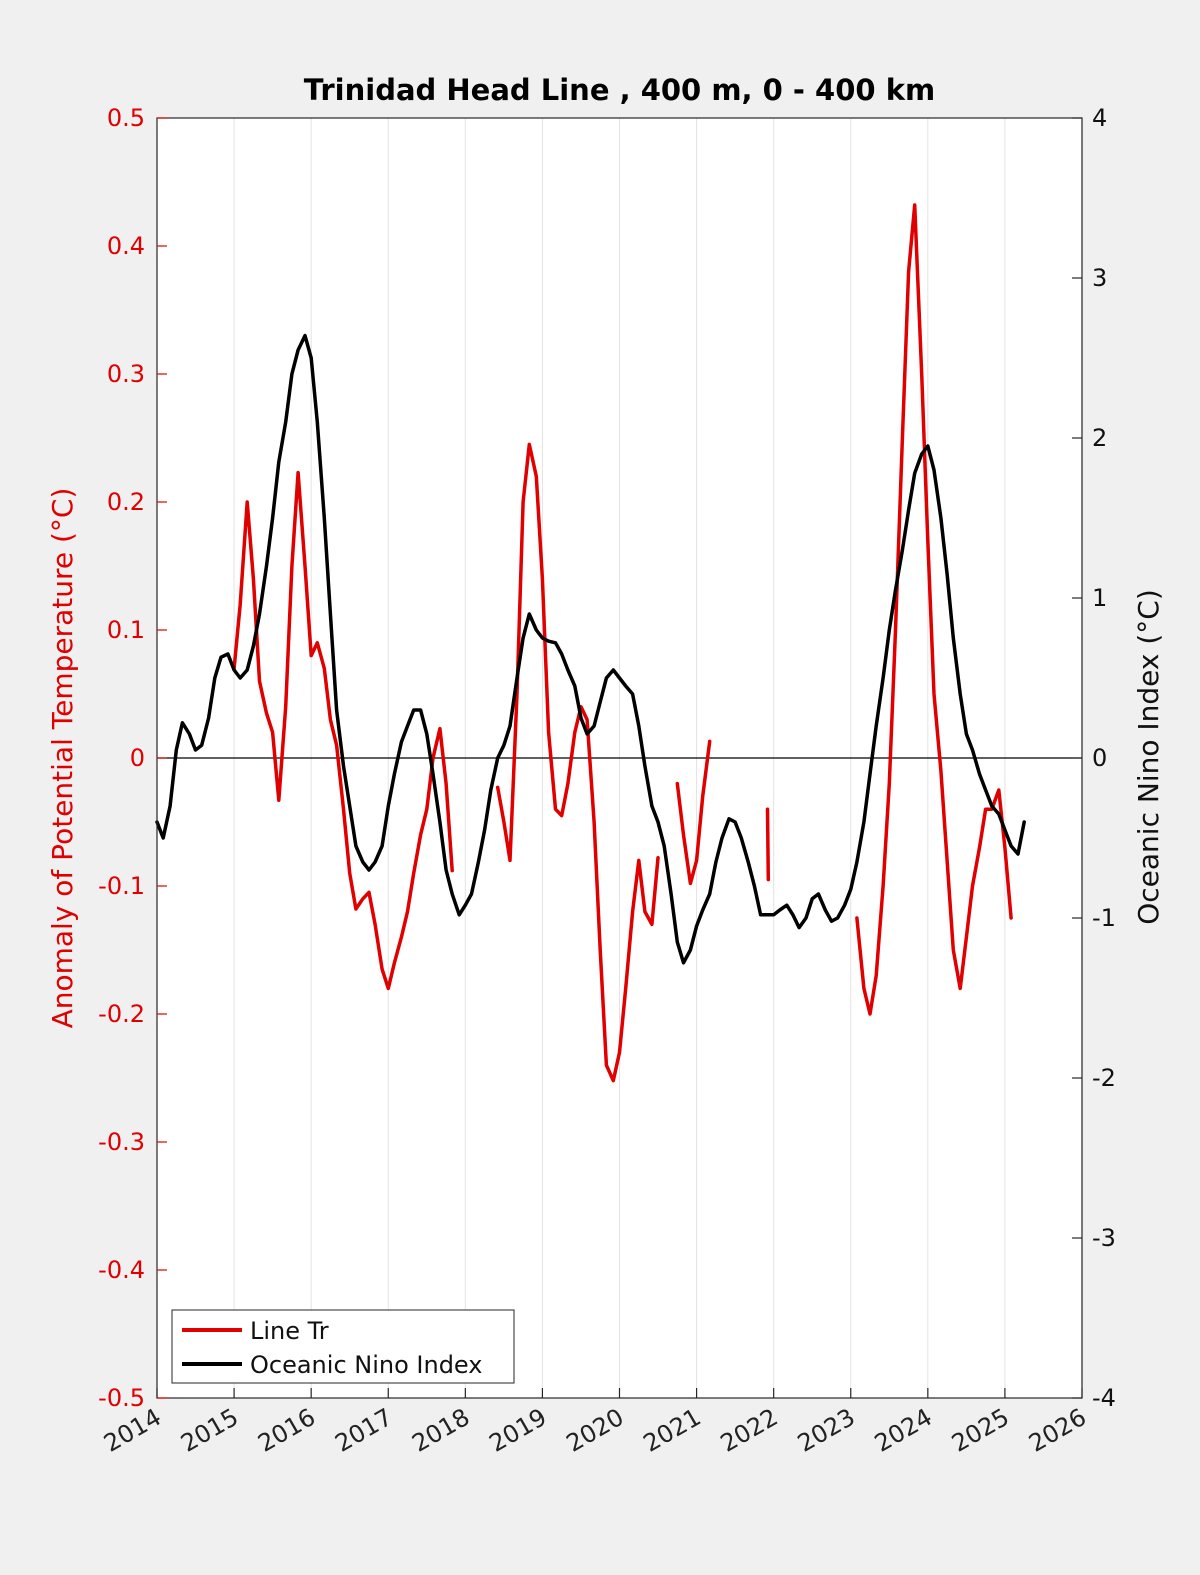 The width and height of the screenshot is (1200, 1575). What do you see at coordinates (126, 246) in the screenshot?
I see `y-left-tick-label: 0.4` at bounding box center [126, 246].